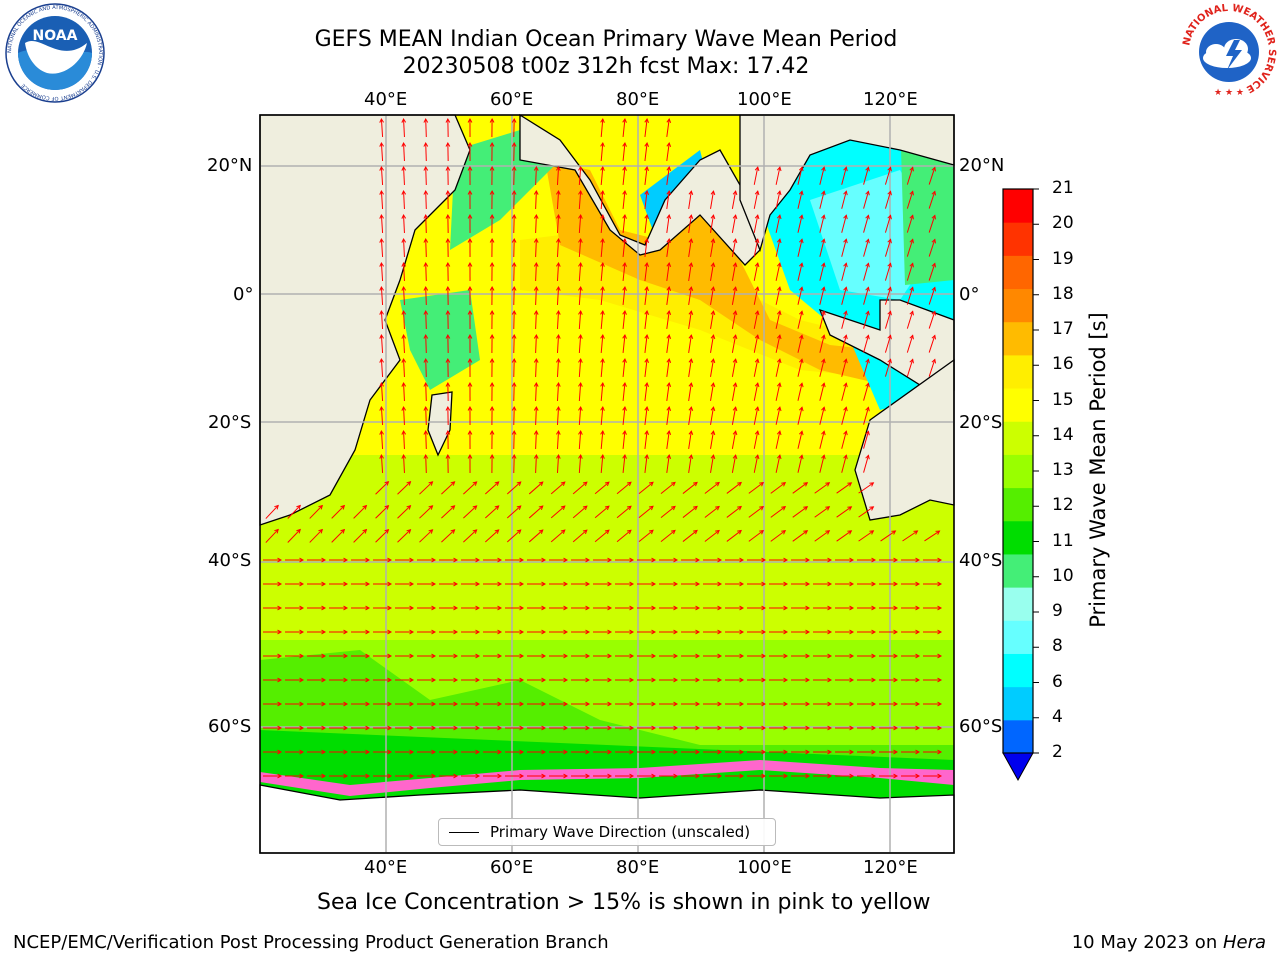  What do you see at coordinates (230, 726) in the screenshot?
I see `left-lat-tick-label: 60°S` at bounding box center [230, 726].